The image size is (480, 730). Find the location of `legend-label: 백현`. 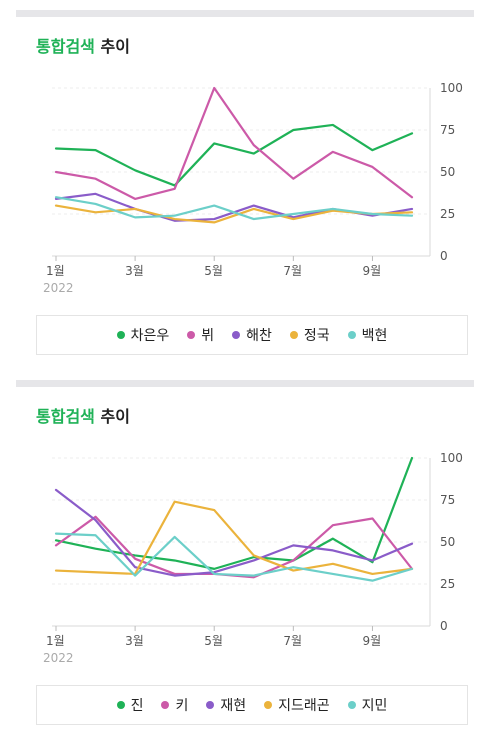

legend-label: 백현 is located at coordinates (374, 336).